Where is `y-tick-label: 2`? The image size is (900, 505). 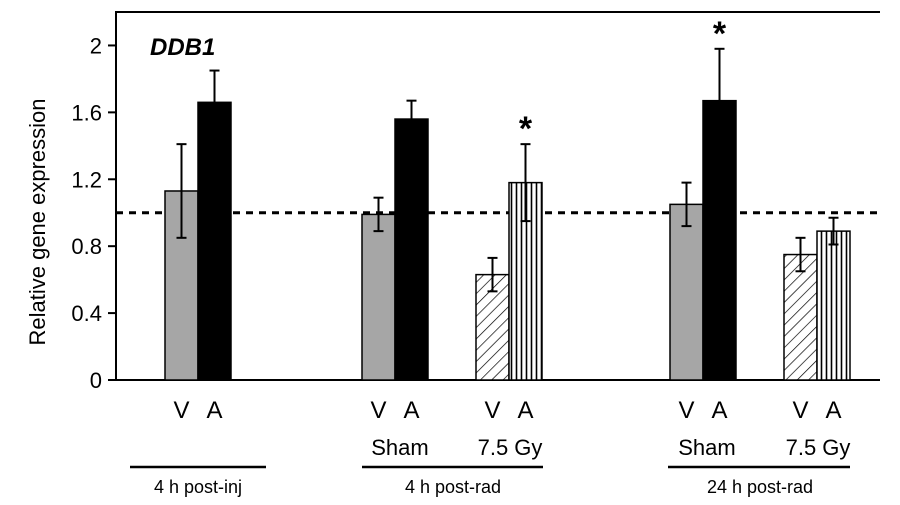 y-tick-label: 2 is located at coordinates (96, 45).